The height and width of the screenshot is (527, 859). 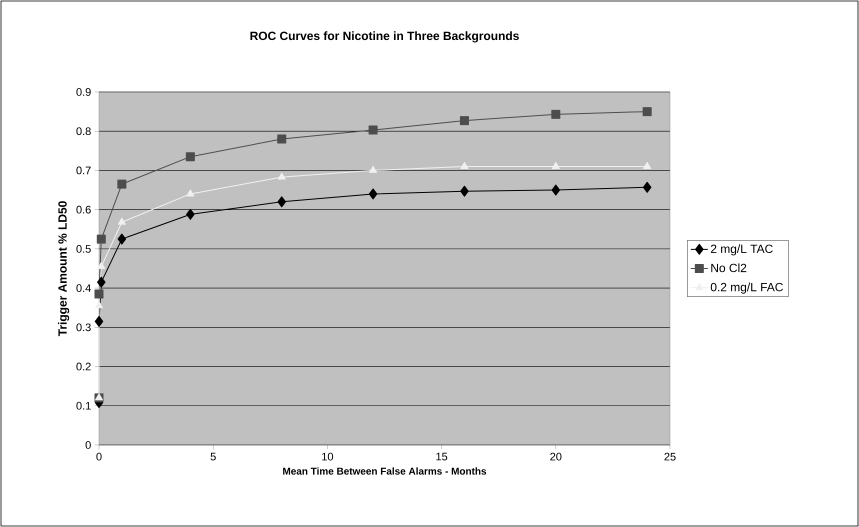 What do you see at coordinates (83, 131) in the screenshot?
I see `y-tick-label: 0.8` at bounding box center [83, 131].